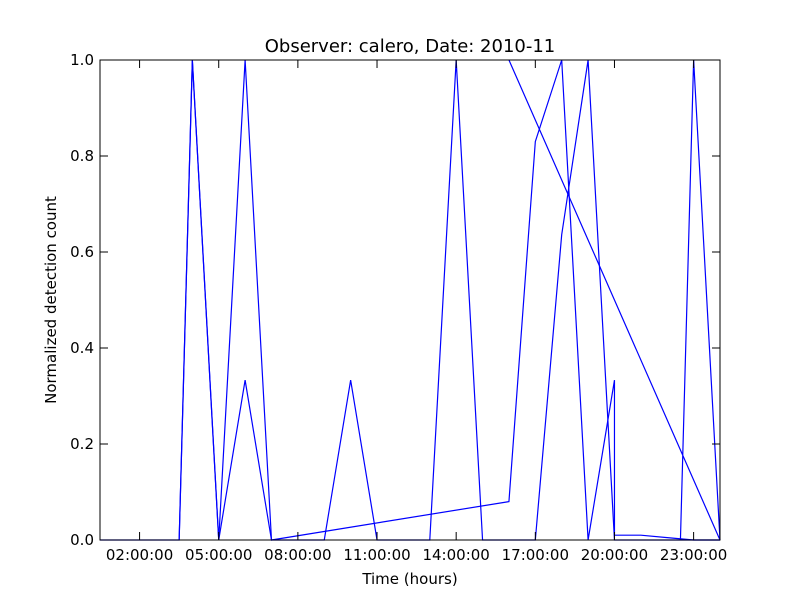 The width and height of the screenshot is (800, 600). Describe the element at coordinates (297, 555) in the screenshot. I see `x-tick-label: 08:00:00` at that location.